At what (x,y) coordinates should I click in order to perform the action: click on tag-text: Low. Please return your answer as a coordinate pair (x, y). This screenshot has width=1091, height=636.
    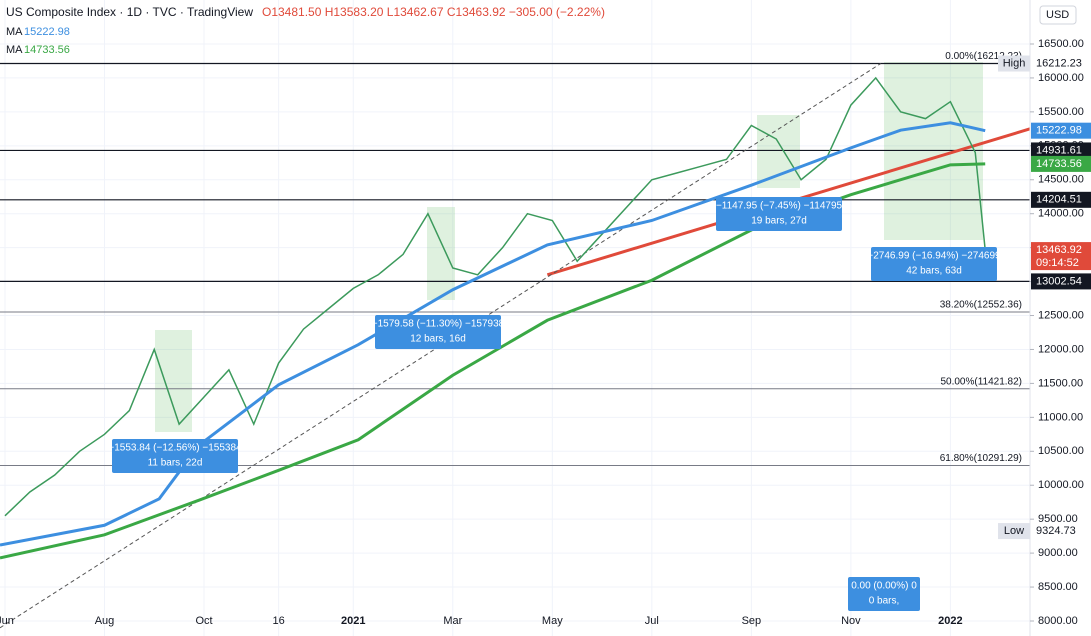
    Looking at the image, I should click on (1014, 531).